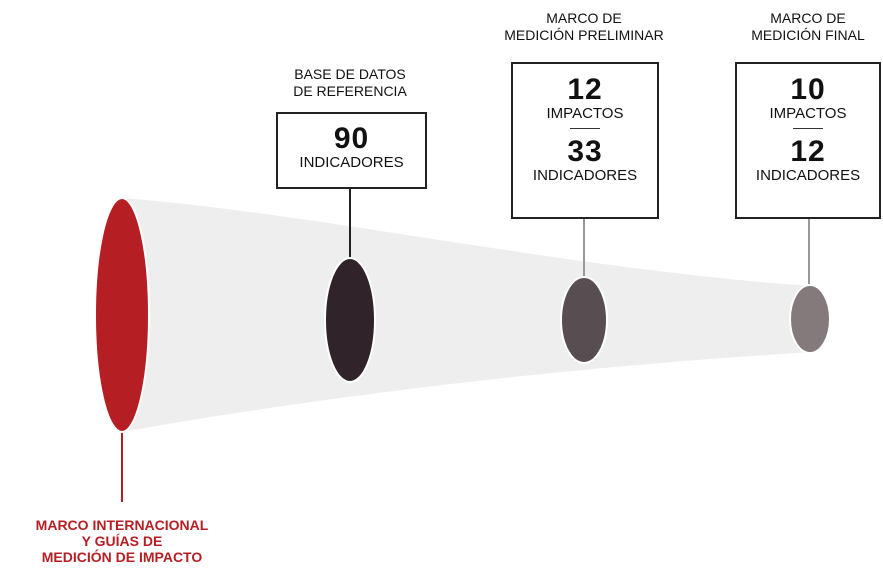 The image size is (883, 583). I want to click on source-label-line2: Y GUÍAS DE, so click(122, 541).